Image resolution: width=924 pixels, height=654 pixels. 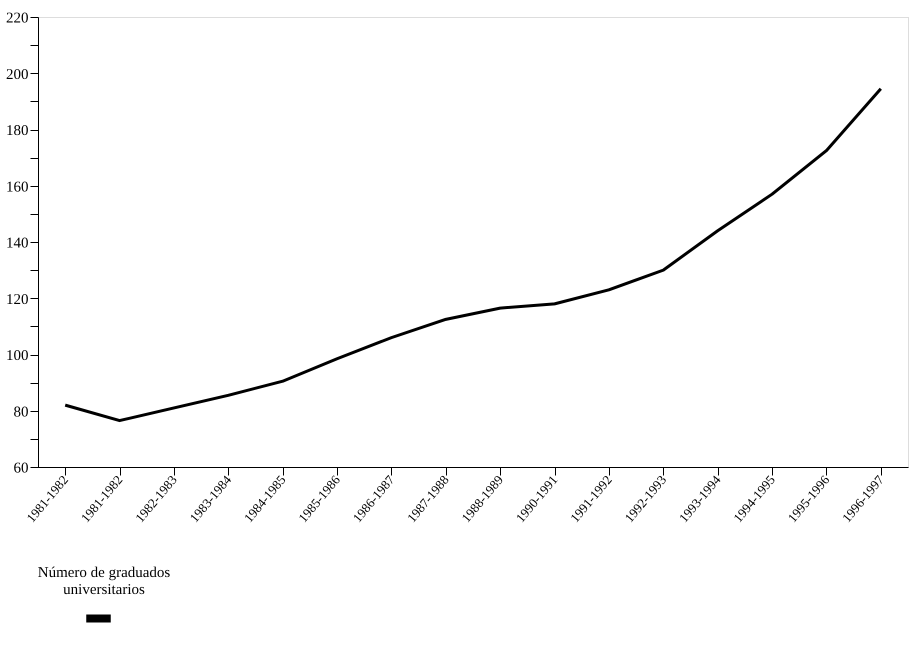 I want to click on y-tick-label: 80, so click(x=21, y=412).